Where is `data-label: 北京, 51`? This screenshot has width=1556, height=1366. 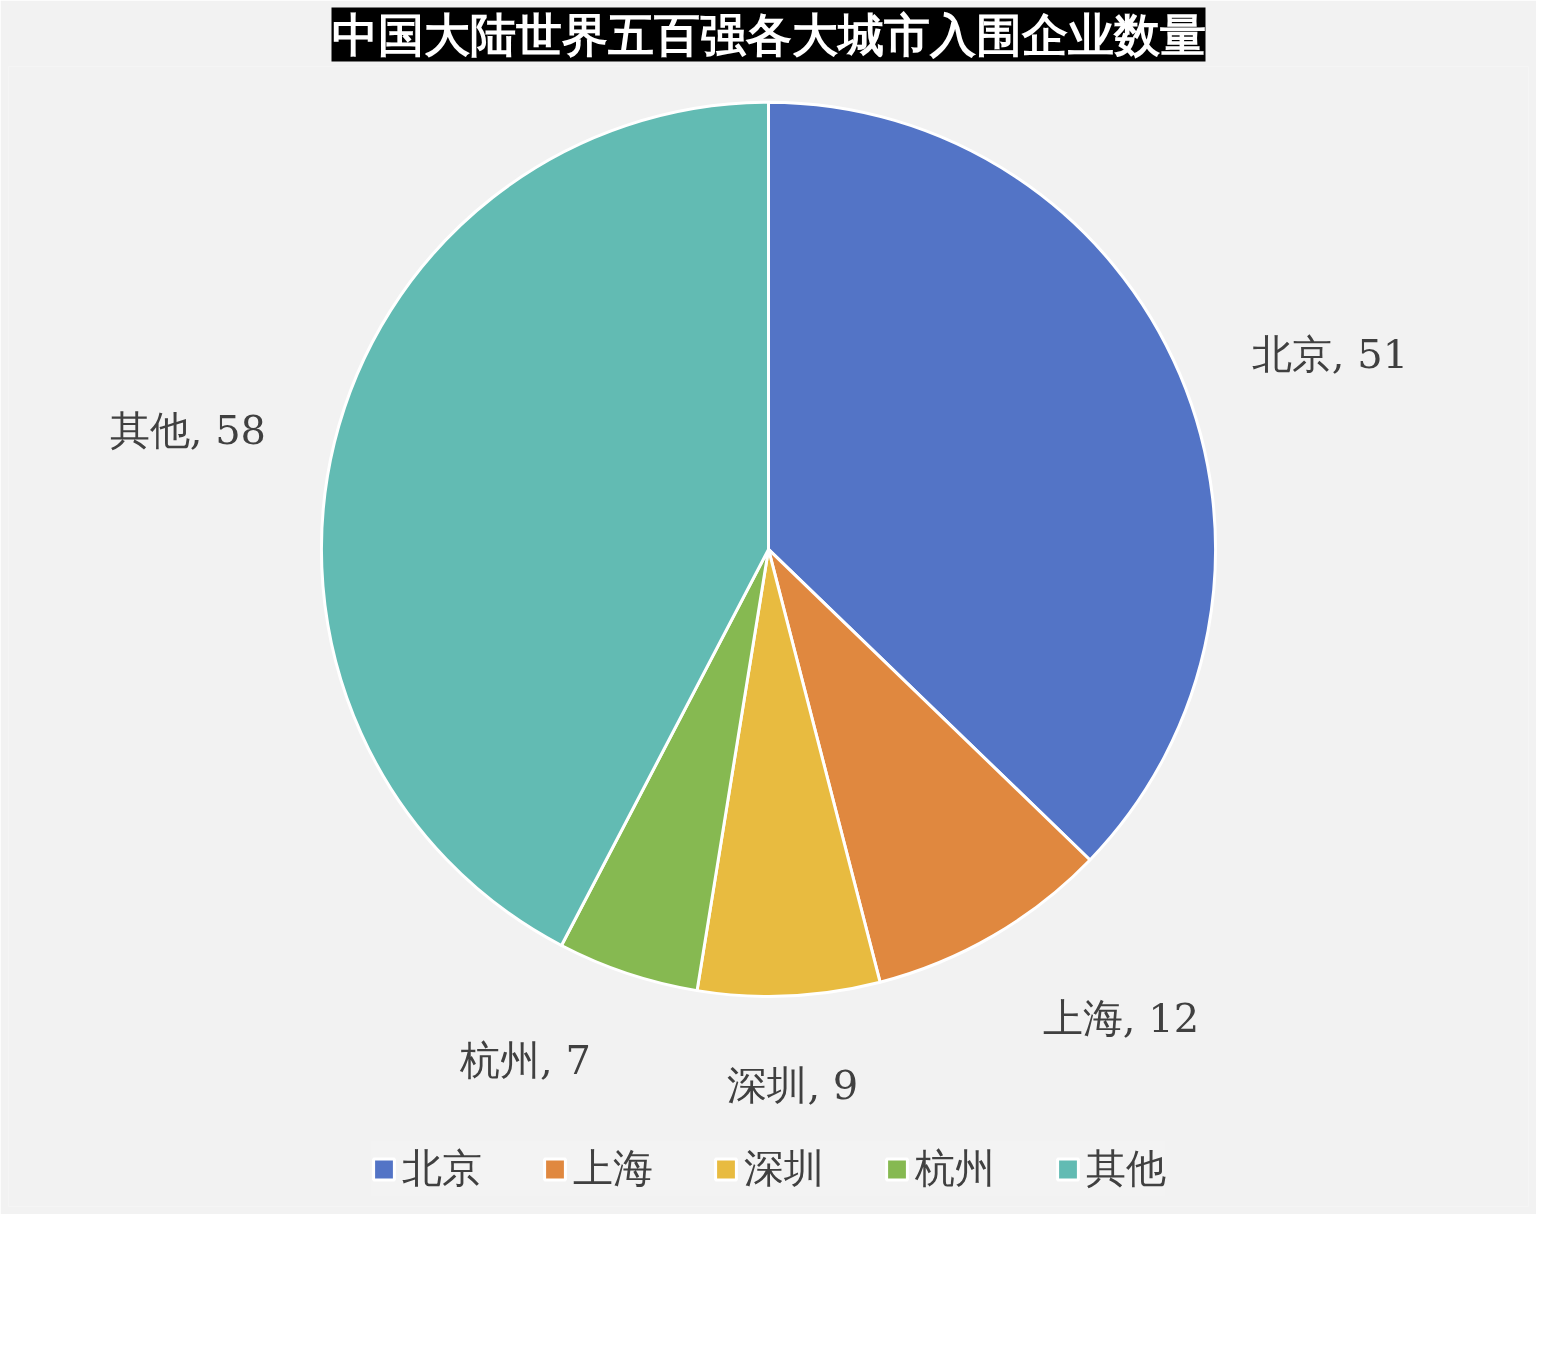 data-label: 北京, 51 is located at coordinates (1330, 353).